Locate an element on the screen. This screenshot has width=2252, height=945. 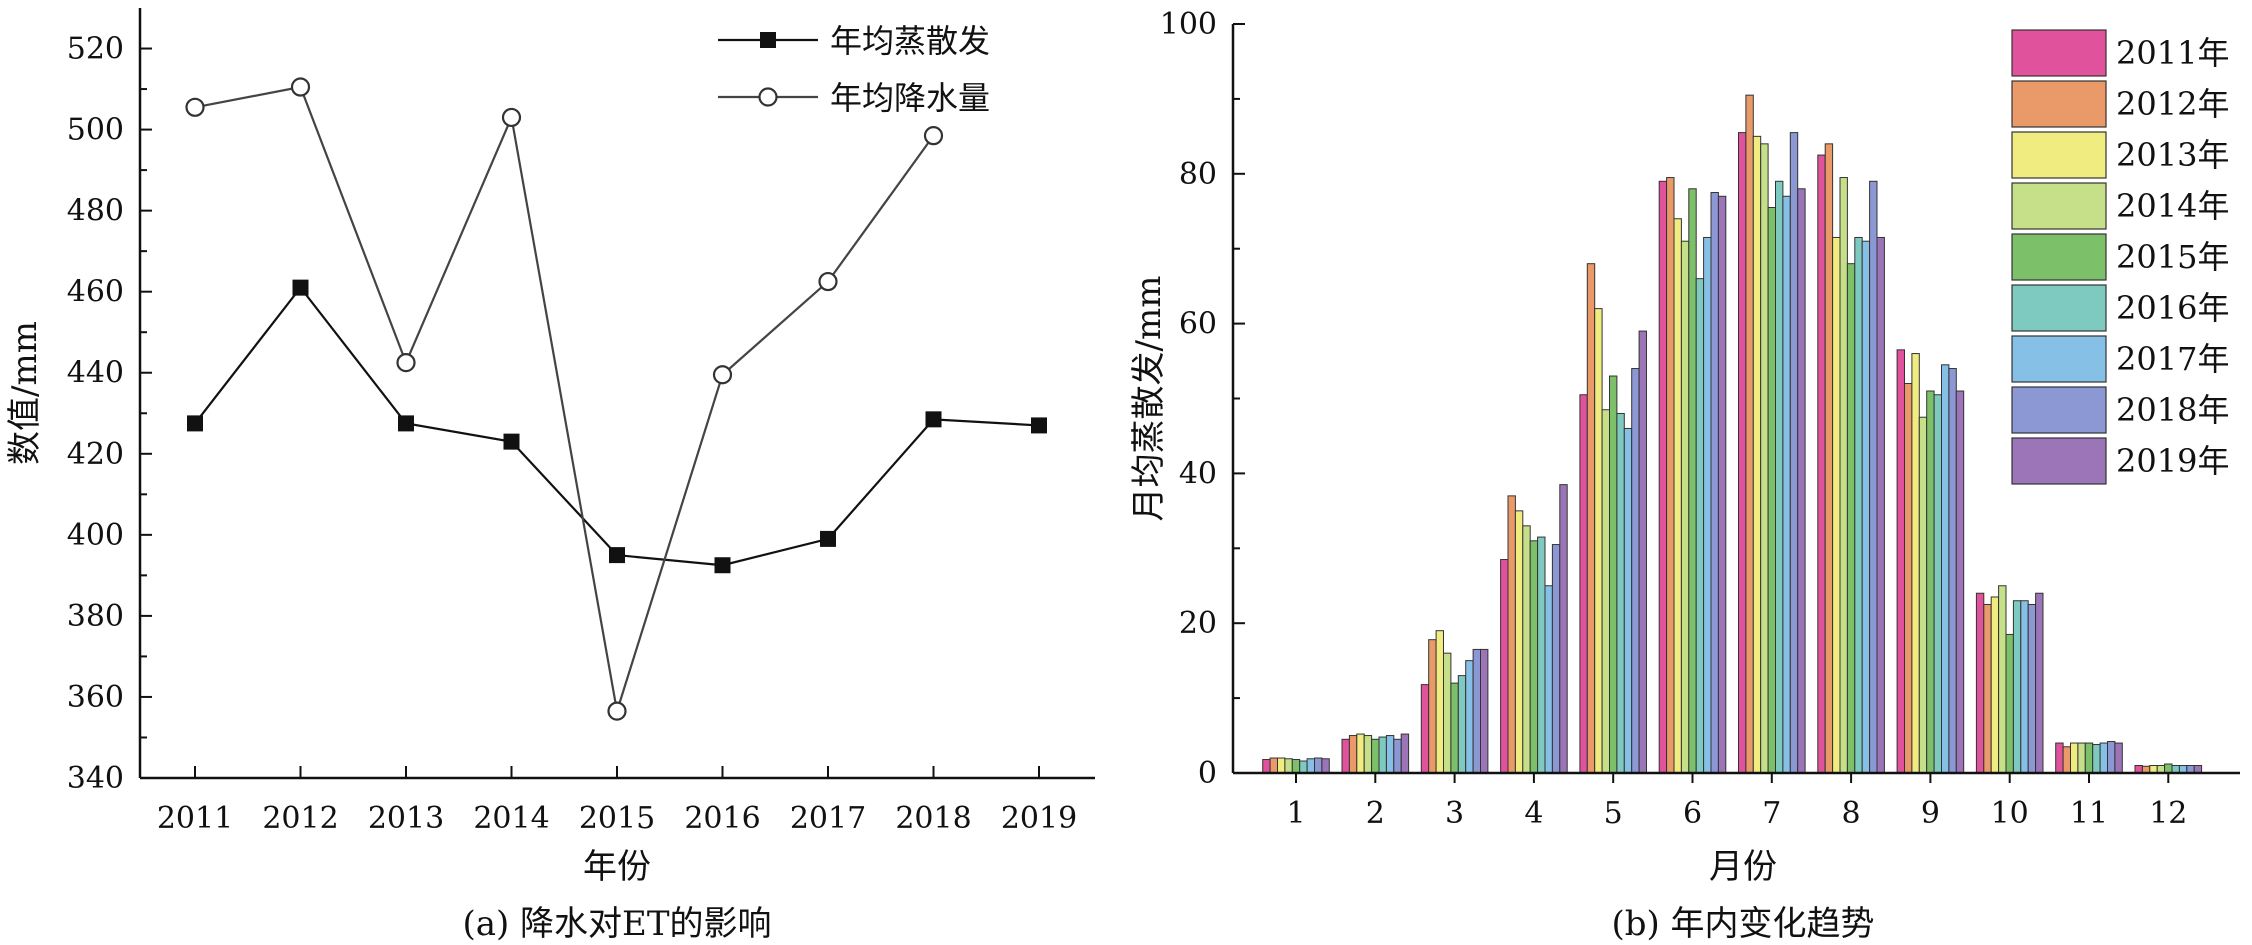
x-axis-title: 年份 is located at coordinates (617, 867).